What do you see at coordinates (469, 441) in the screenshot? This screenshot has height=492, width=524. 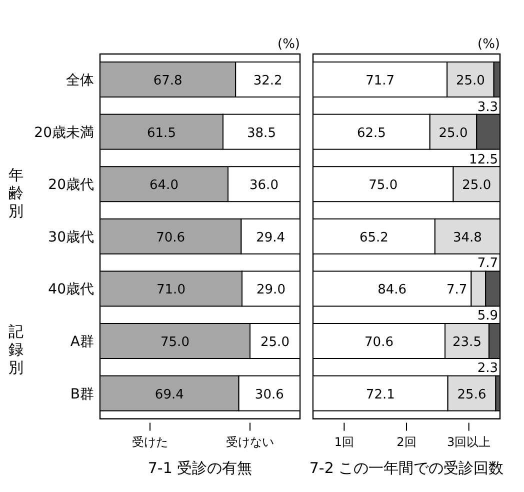 I see `legend-label: 3回以上` at bounding box center [469, 441].